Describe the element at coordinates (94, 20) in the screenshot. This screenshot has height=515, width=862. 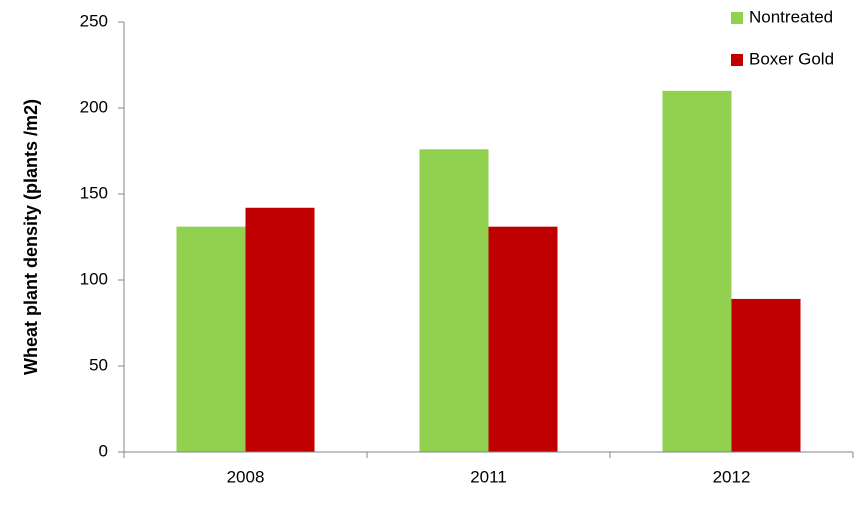
I see `y-tick-label: 250` at that location.